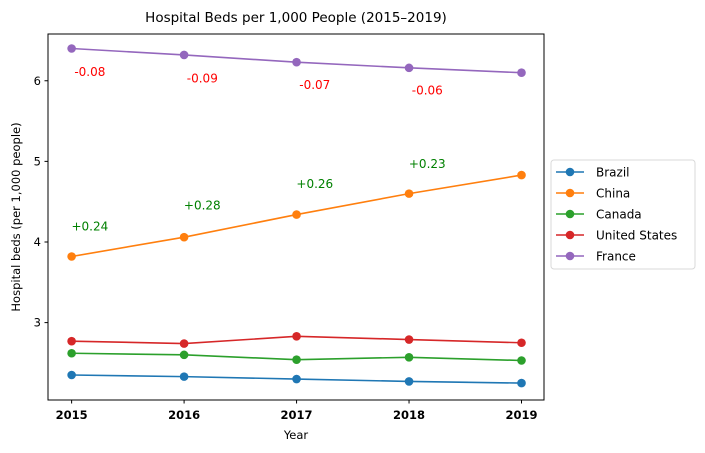  Describe the element at coordinates (593, 194) in the screenshot. I see `legend-item: China` at that location.